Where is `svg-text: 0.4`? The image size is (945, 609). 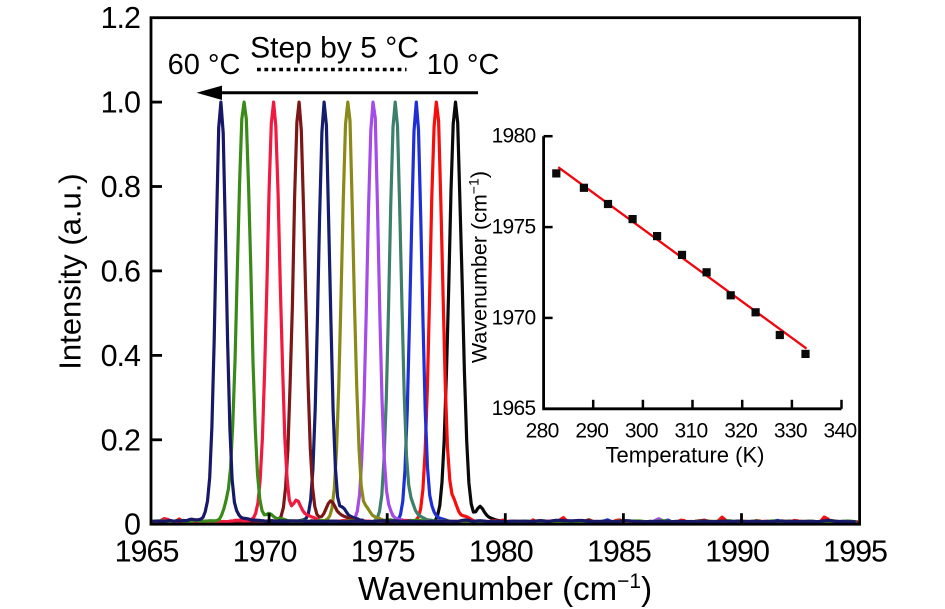
svg-text: 0.4 is located at coordinates (121, 356).